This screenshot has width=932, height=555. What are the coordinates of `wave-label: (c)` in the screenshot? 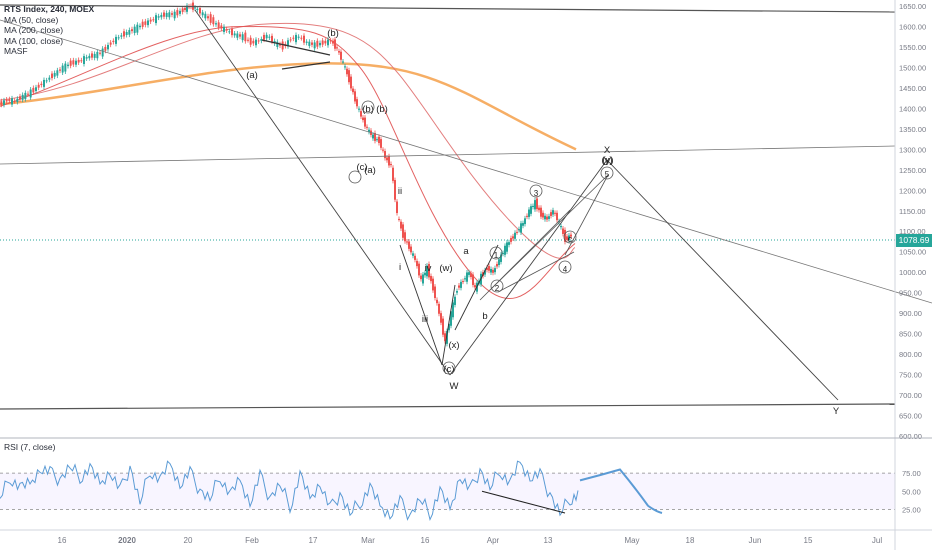 It's located at (448, 369).